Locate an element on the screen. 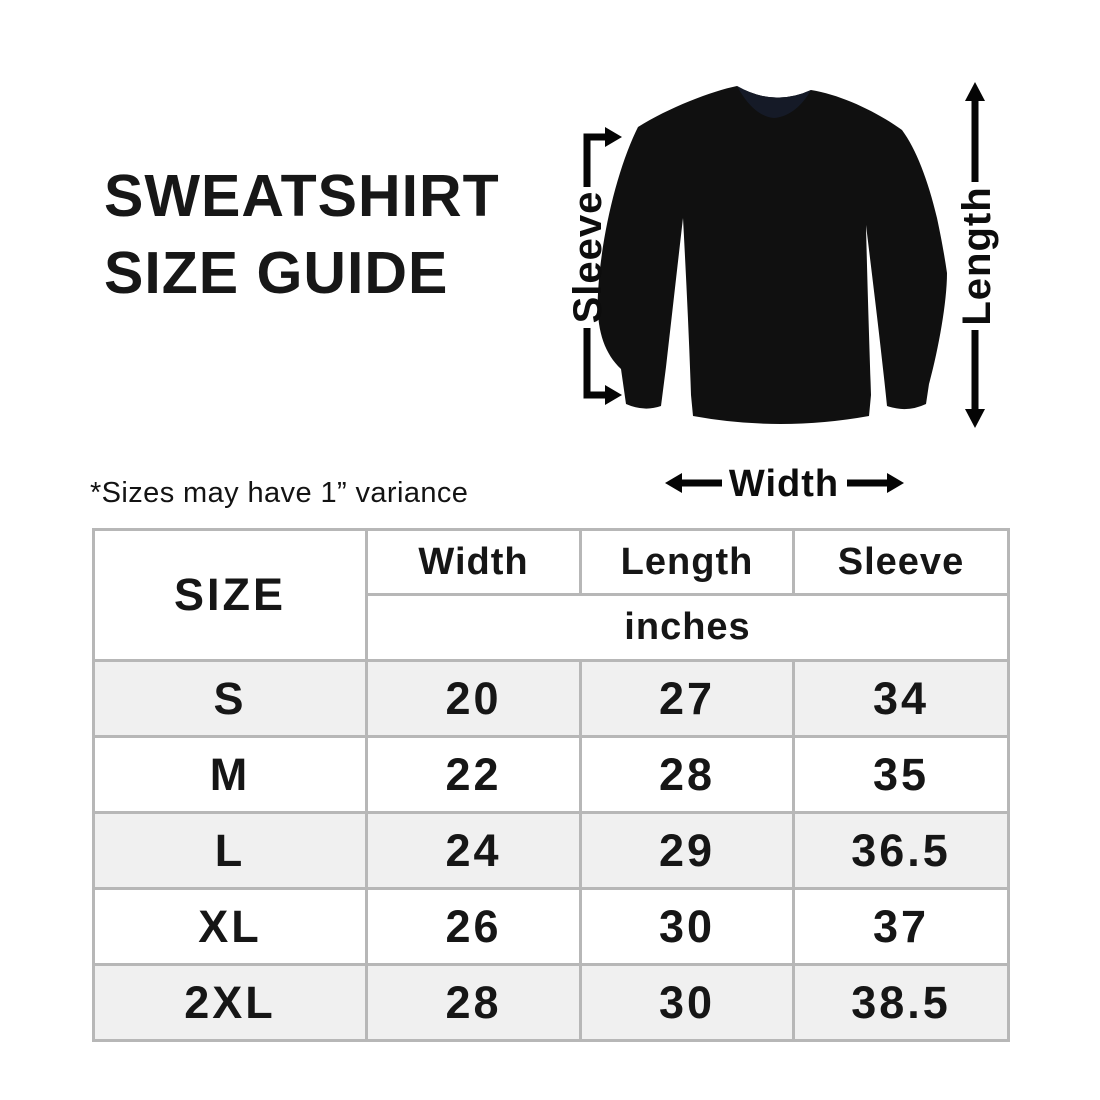 This screenshot has width=1100, height=1100. sweatshirt-image is located at coordinates (772, 255).